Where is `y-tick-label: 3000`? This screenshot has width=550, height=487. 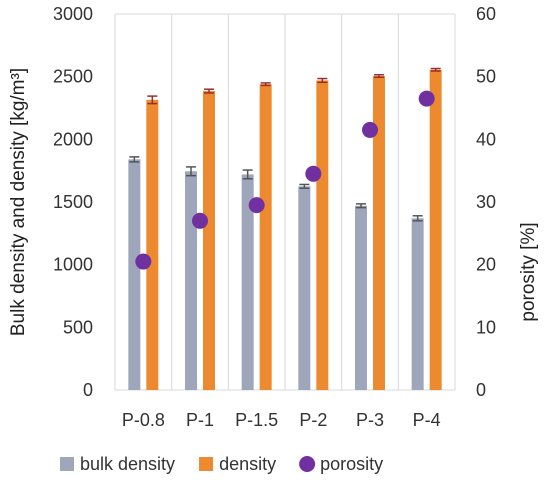
y-tick-label: 3000 is located at coordinates (73, 14).